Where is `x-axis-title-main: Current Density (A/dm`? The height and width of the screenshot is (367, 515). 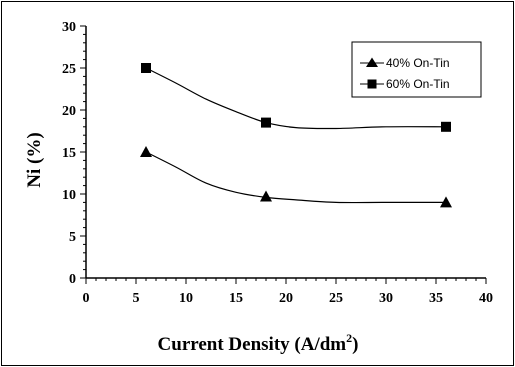
x-axis-title-main: Current Density (A/dm is located at coordinates (252, 344).